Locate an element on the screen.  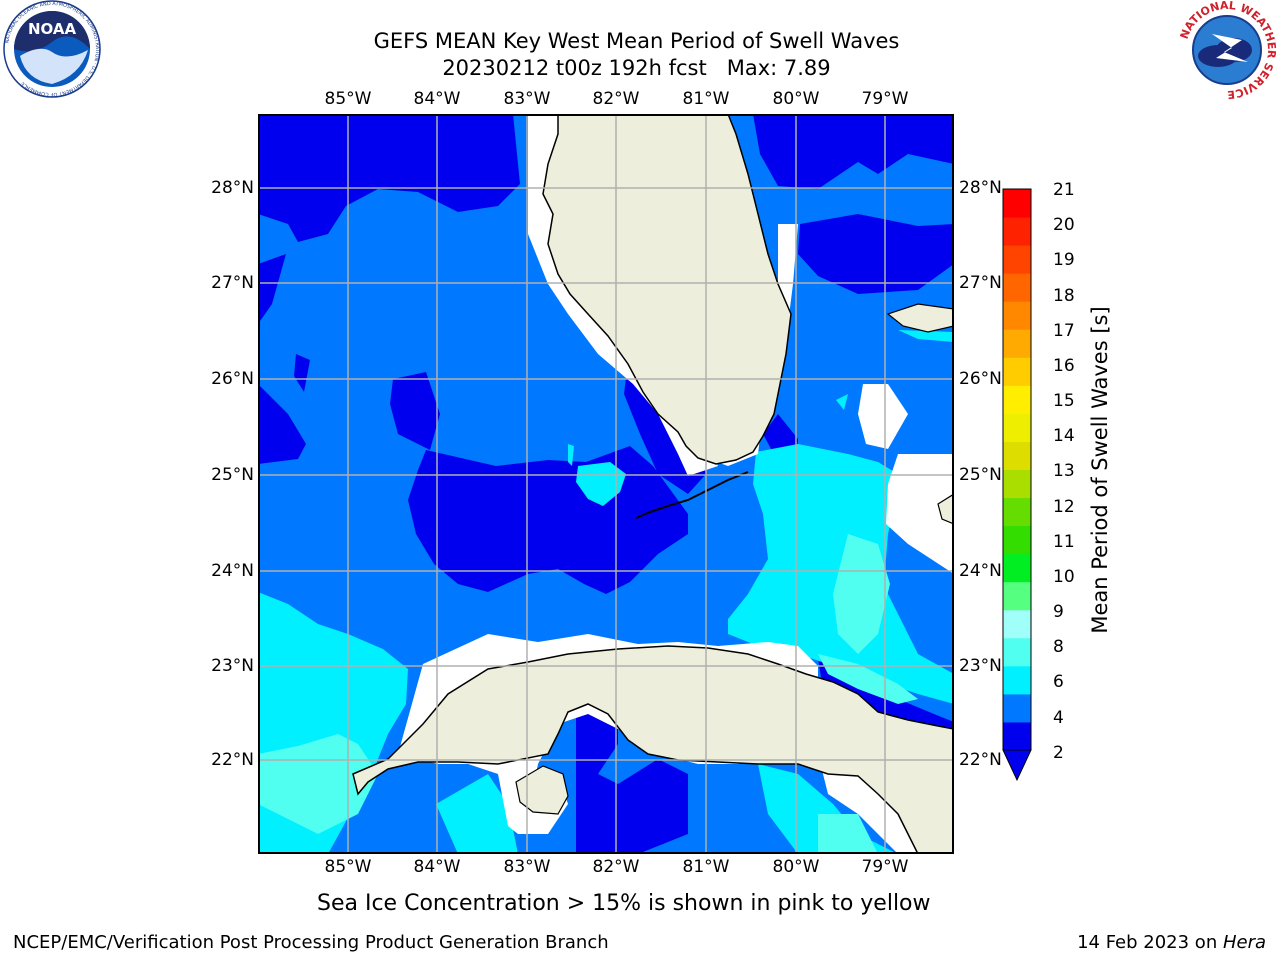
colorbar-tick: 12 is located at coordinates (1064, 507).